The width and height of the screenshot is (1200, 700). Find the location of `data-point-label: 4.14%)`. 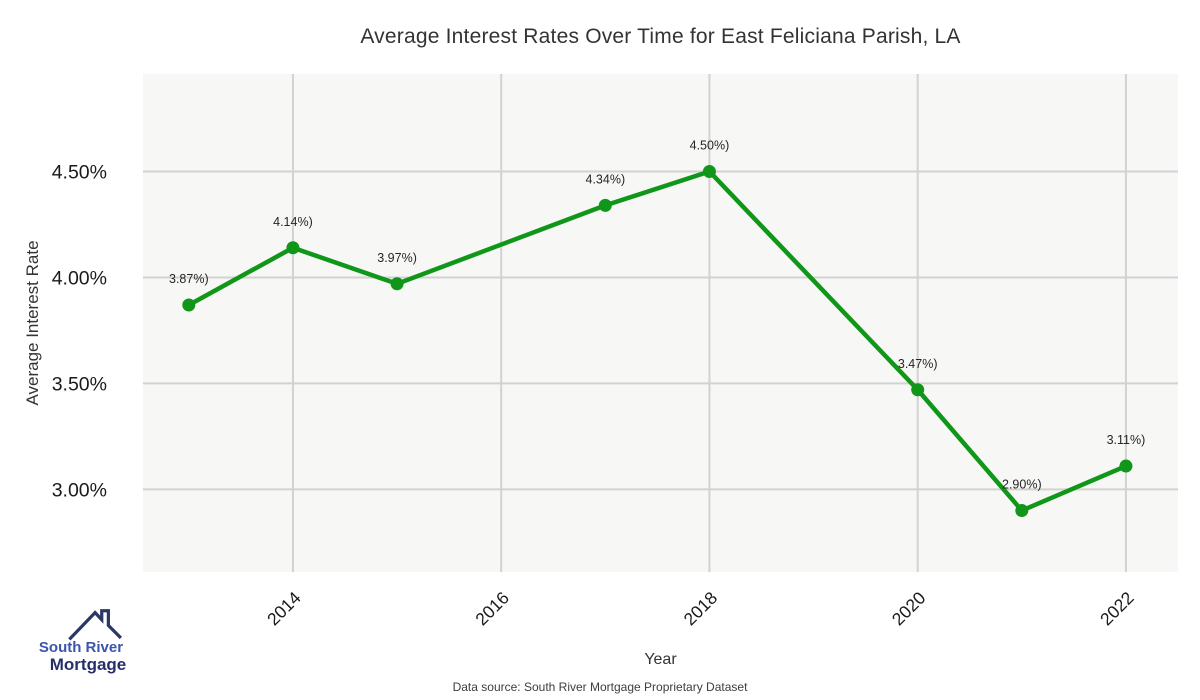

data-point-label: 4.14%) is located at coordinates (293, 222).